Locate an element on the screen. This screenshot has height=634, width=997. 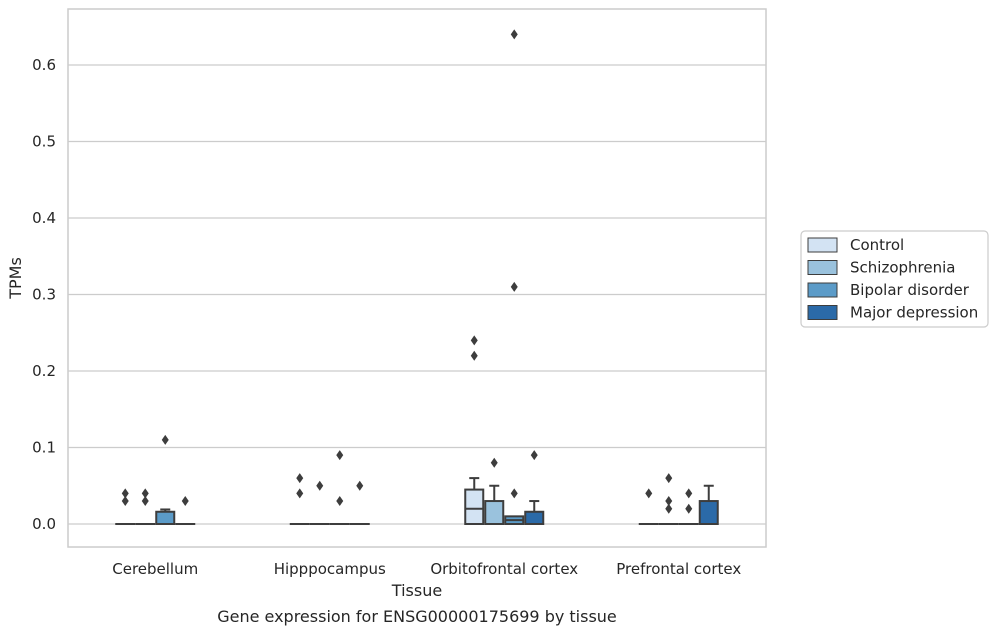
x-axis-label: Tissue is located at coordinates (416, 590).